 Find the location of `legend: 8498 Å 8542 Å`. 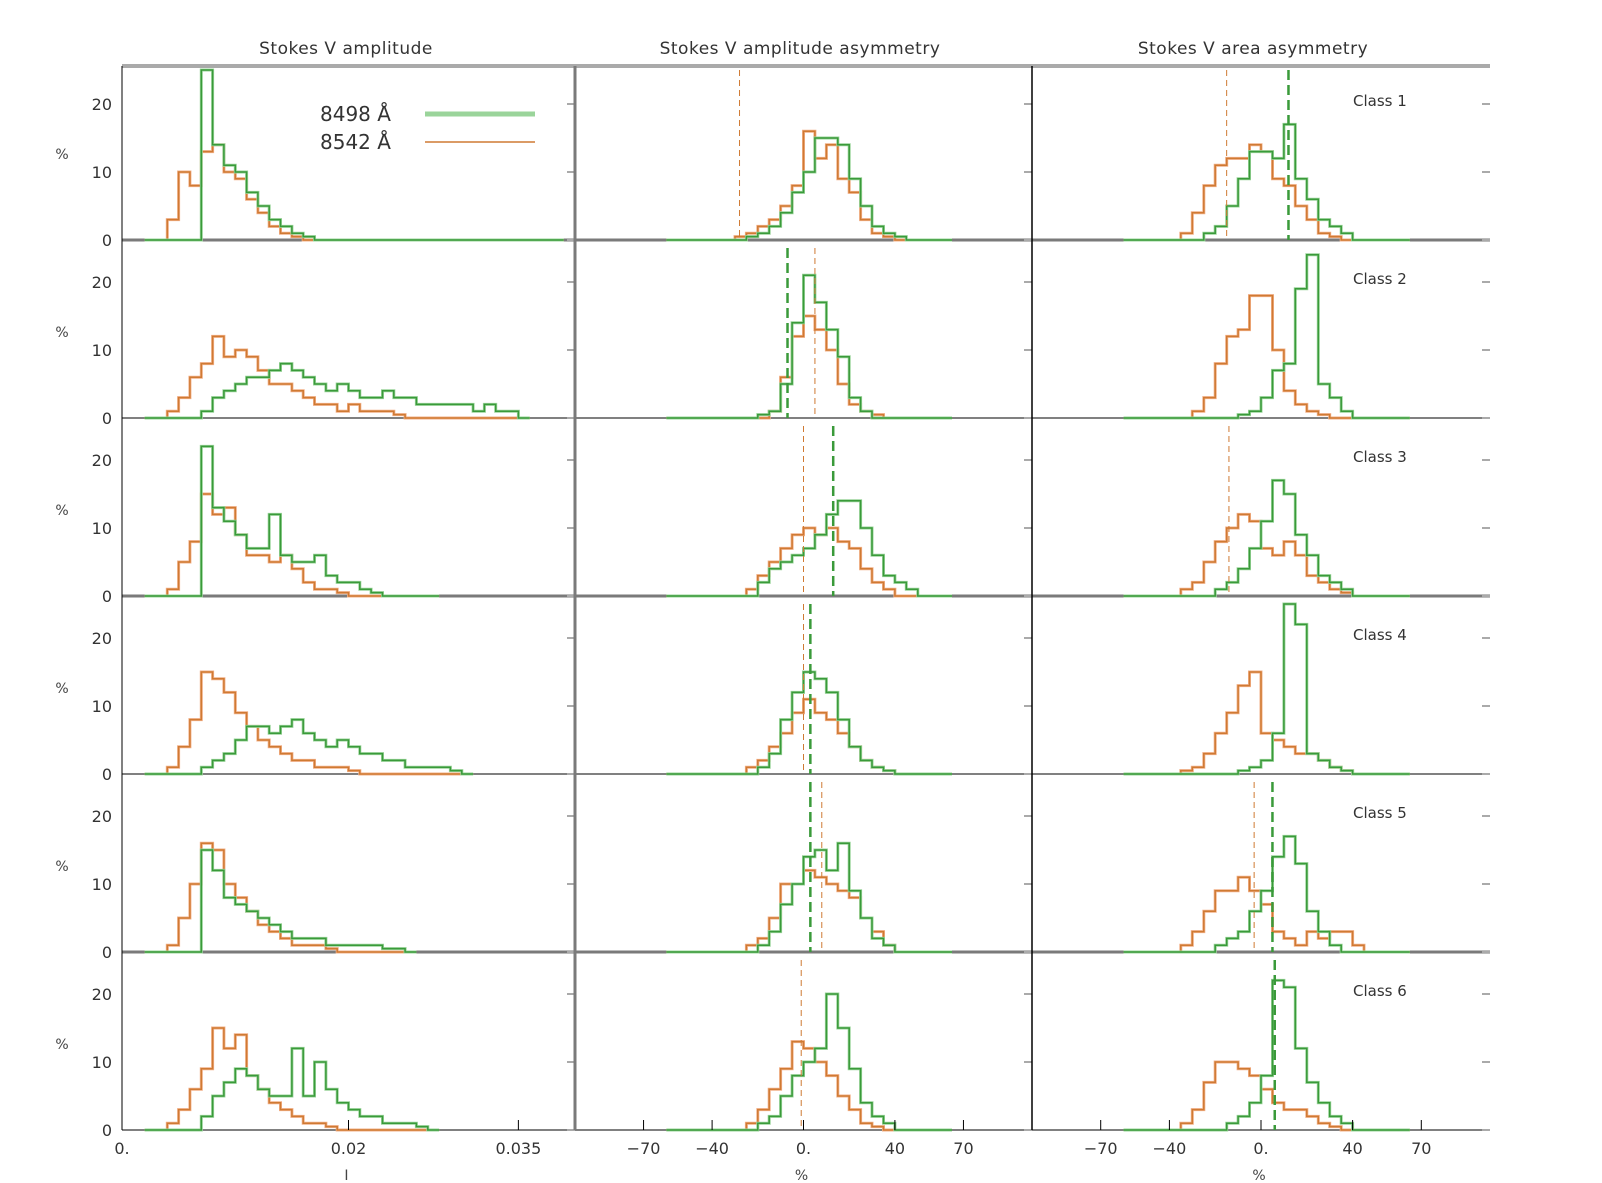

legend: 8498 Å 8542 Å is located at coordinates (427, 128).